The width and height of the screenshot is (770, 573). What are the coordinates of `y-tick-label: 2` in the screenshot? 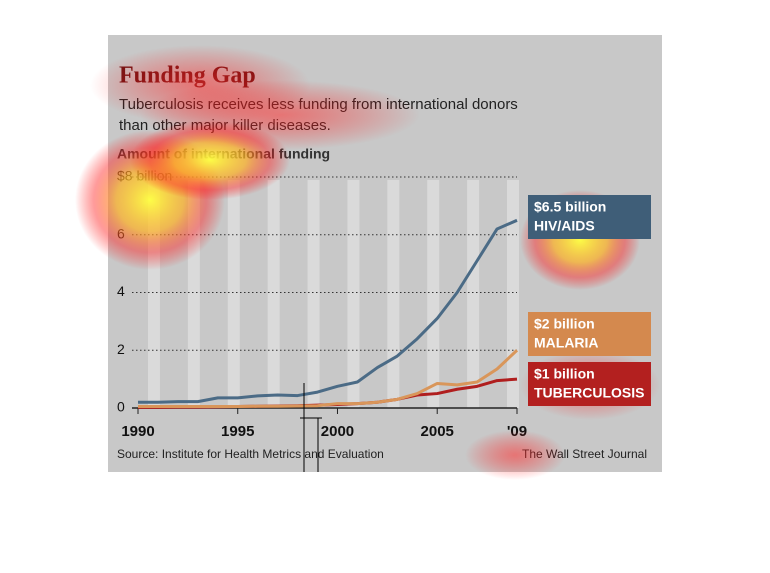 It's located at (121, 349).